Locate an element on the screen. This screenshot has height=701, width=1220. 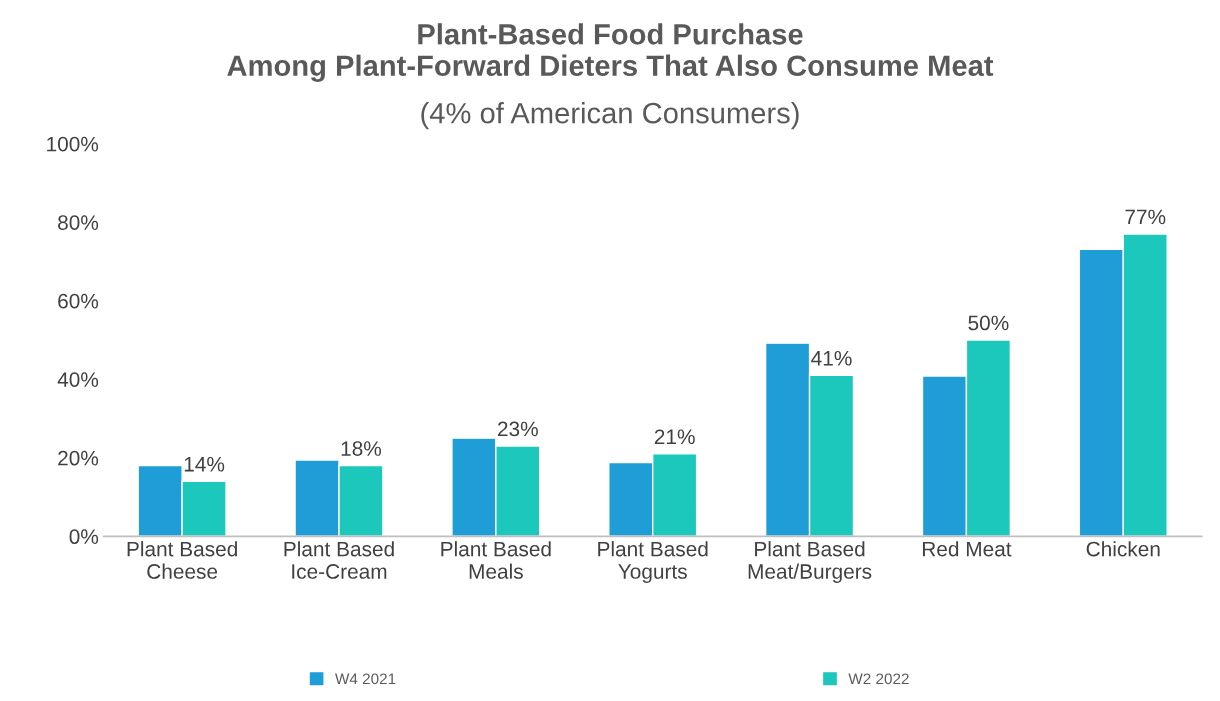
data-label: 23% is located at coordinates (518, 429).